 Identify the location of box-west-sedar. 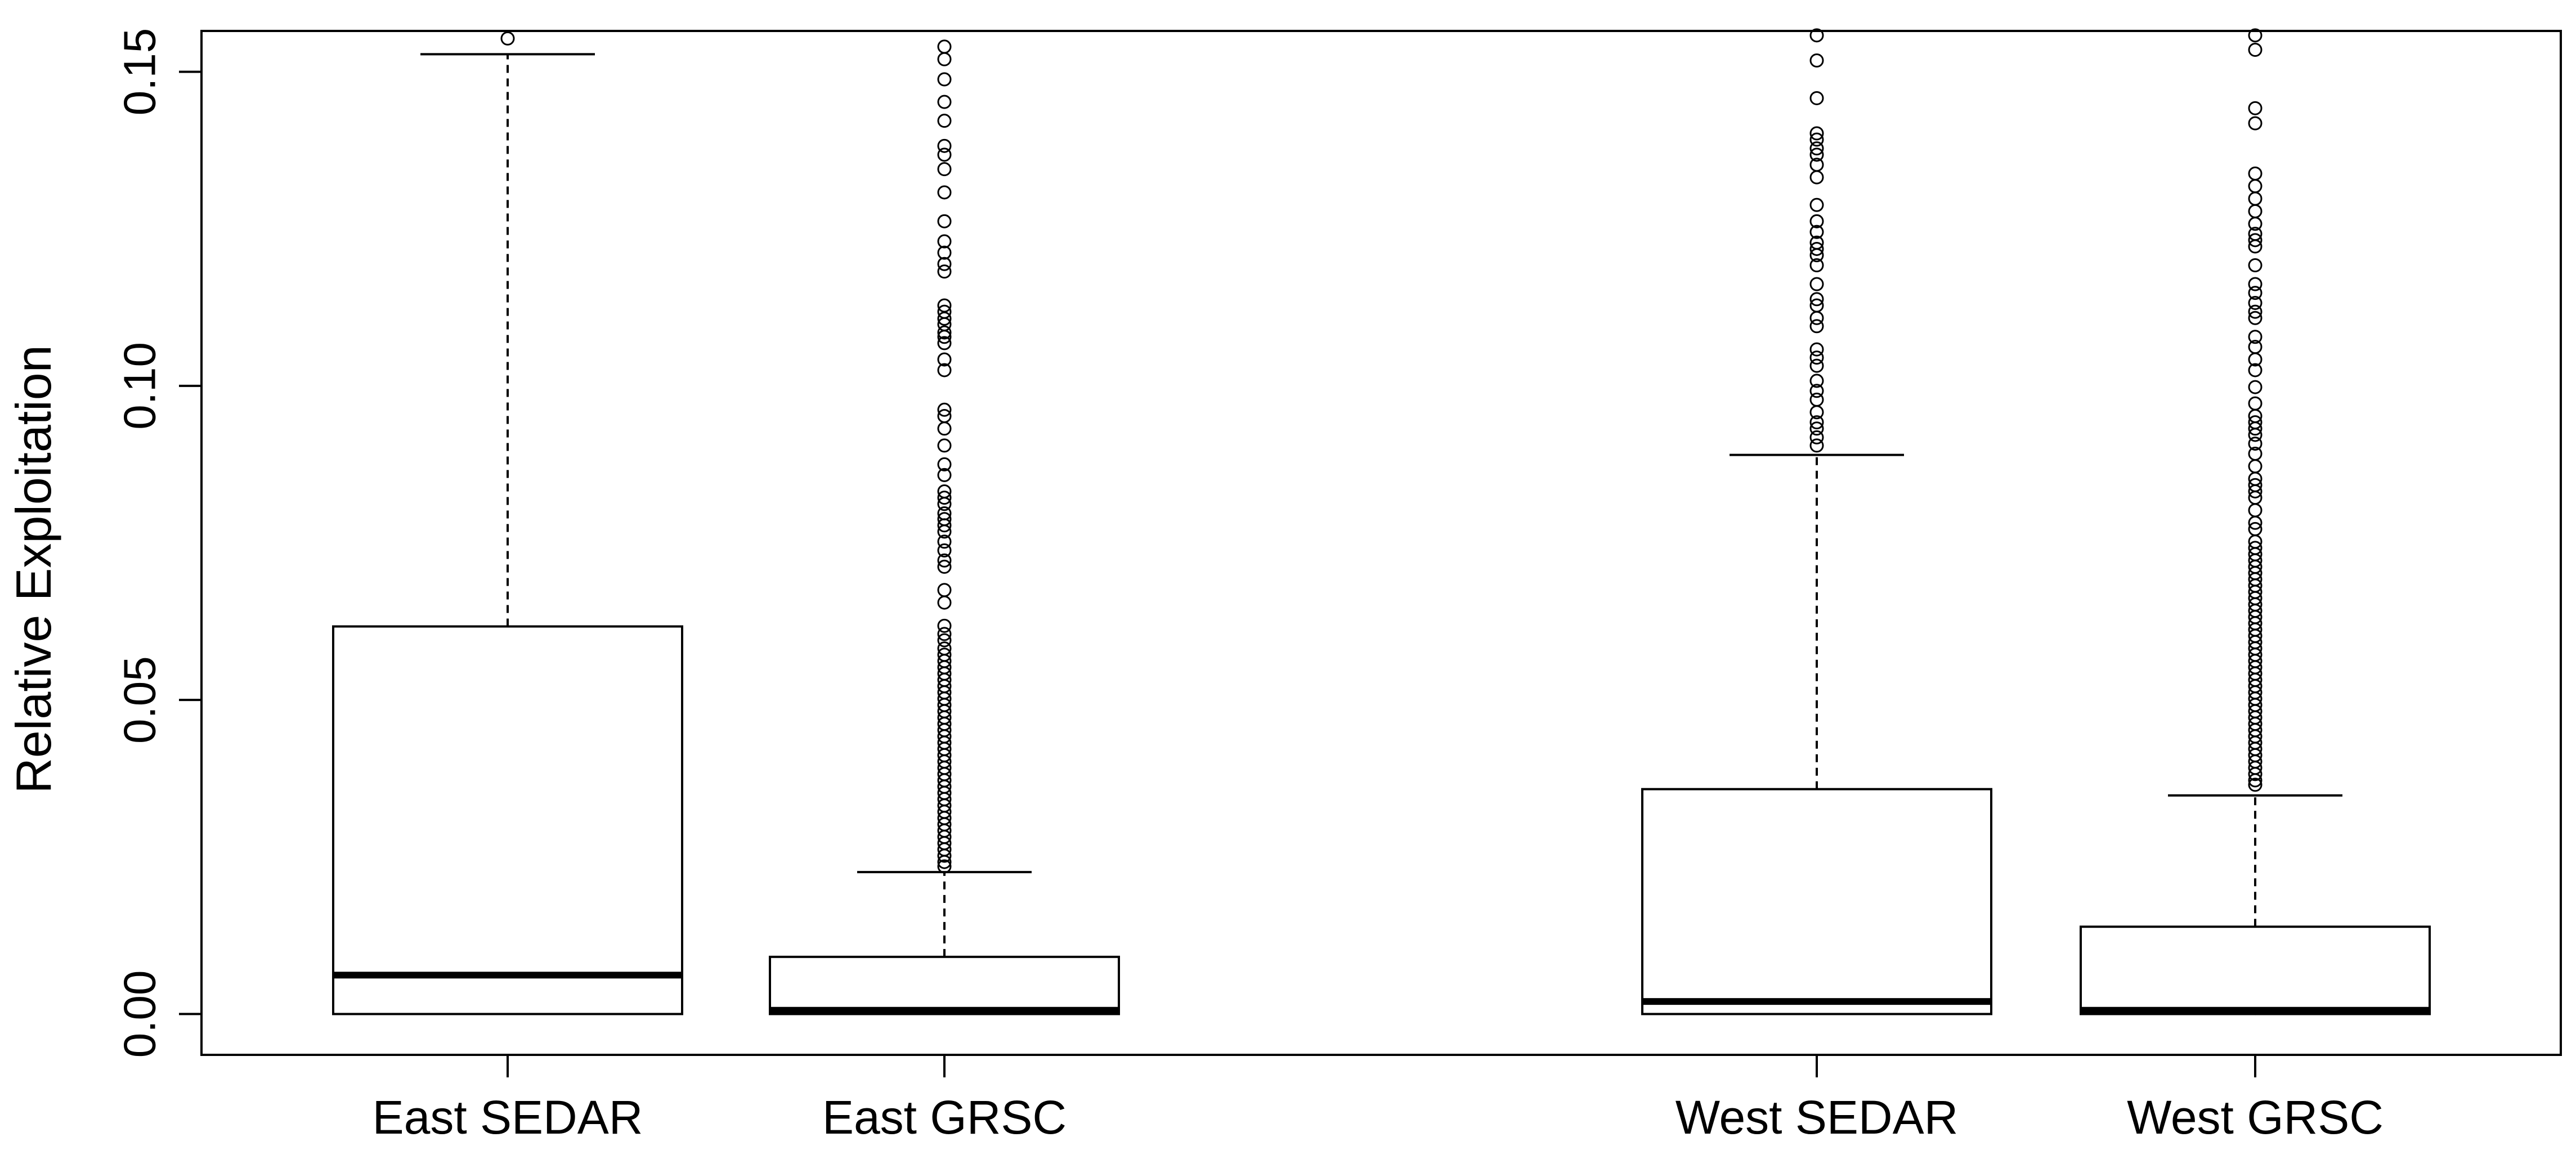
(1816, 521).